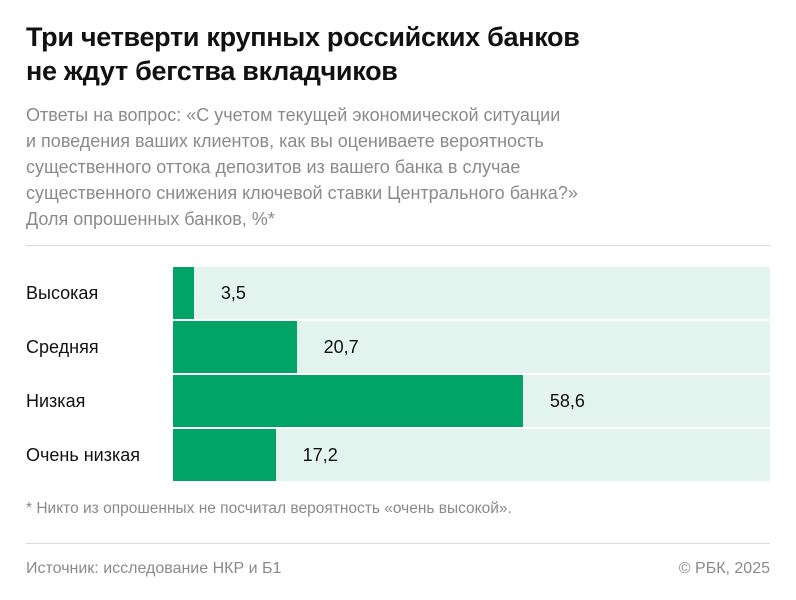  I want to click on category-label: Высокая, so click(62, 293).